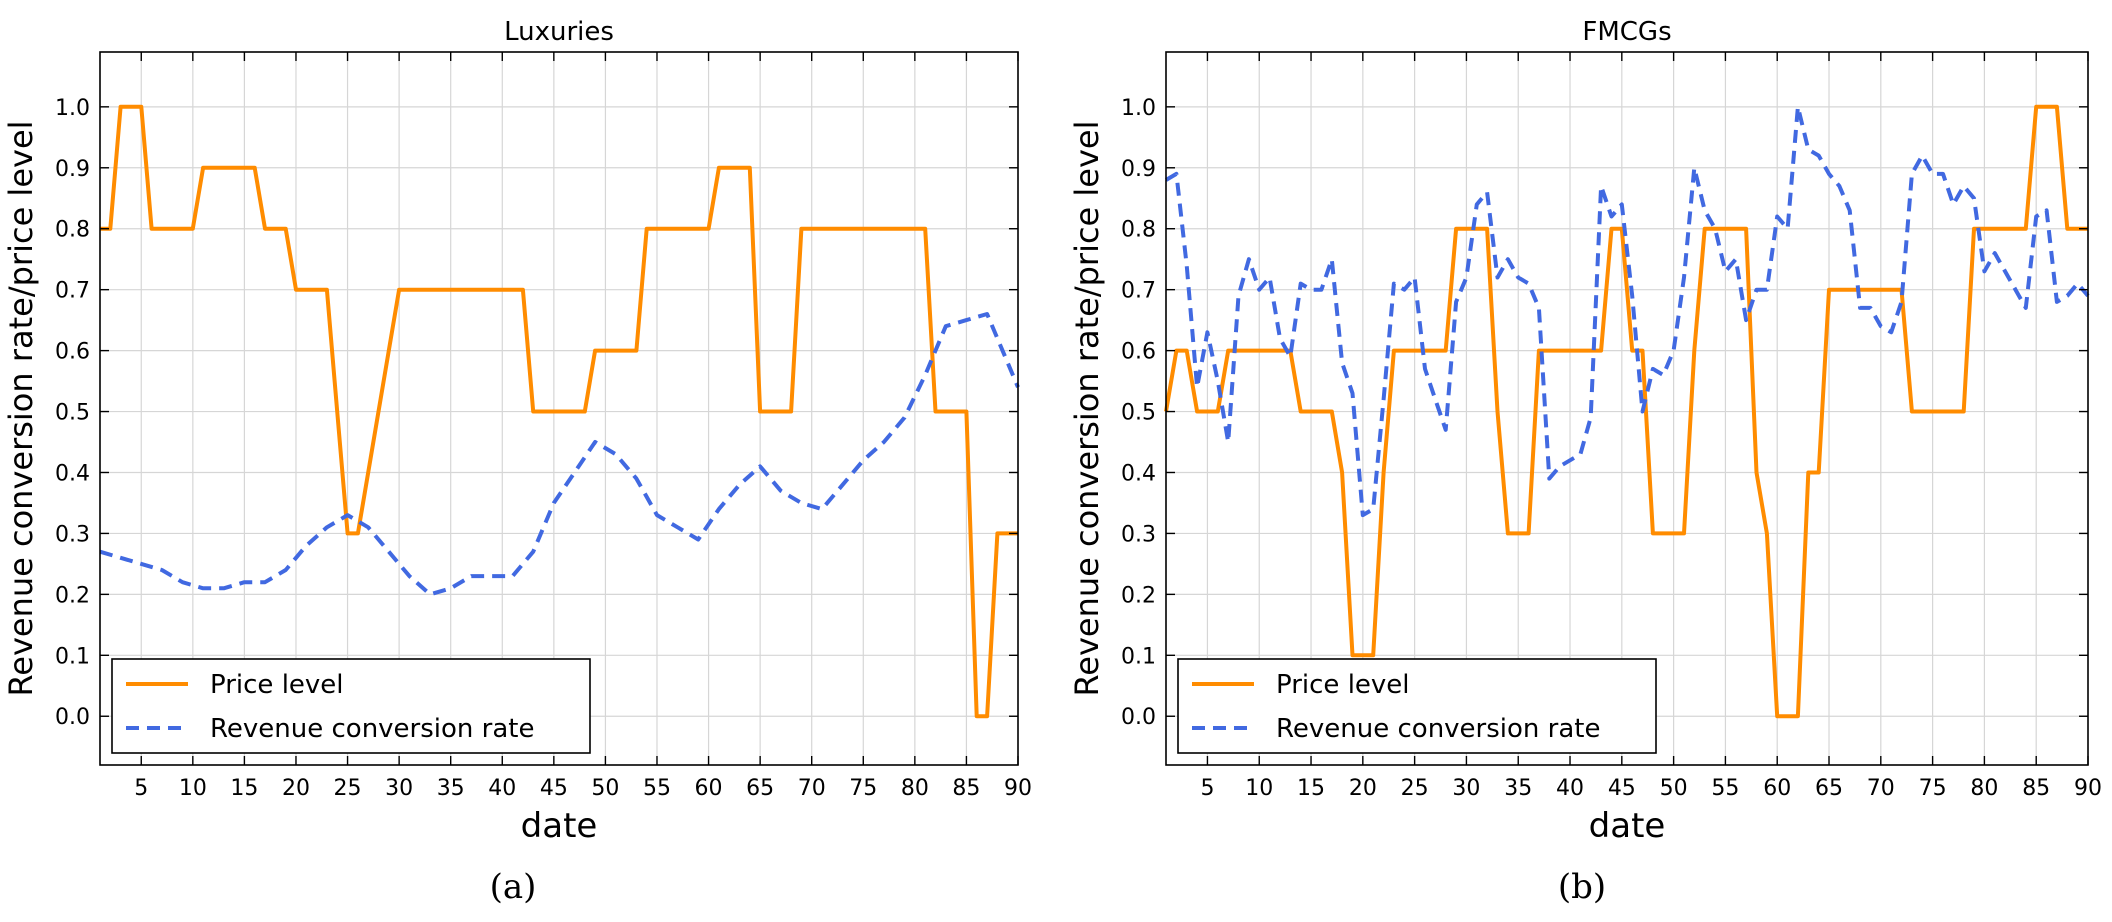 This screenshot has width=2112, height=922. I want to click on chart-title: FMCGs, so click(1626, 32).